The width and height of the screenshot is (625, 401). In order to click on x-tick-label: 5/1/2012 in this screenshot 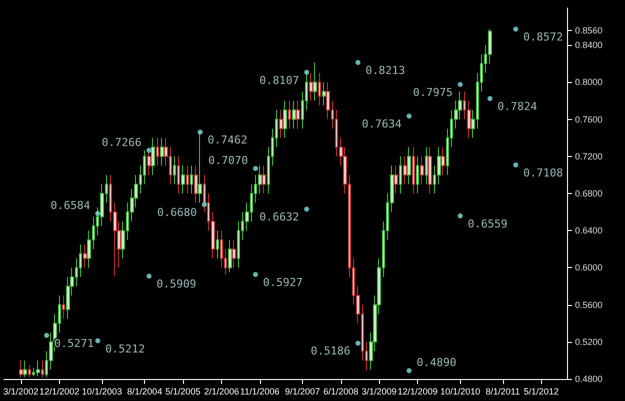, I will do `click(541, 391)`.